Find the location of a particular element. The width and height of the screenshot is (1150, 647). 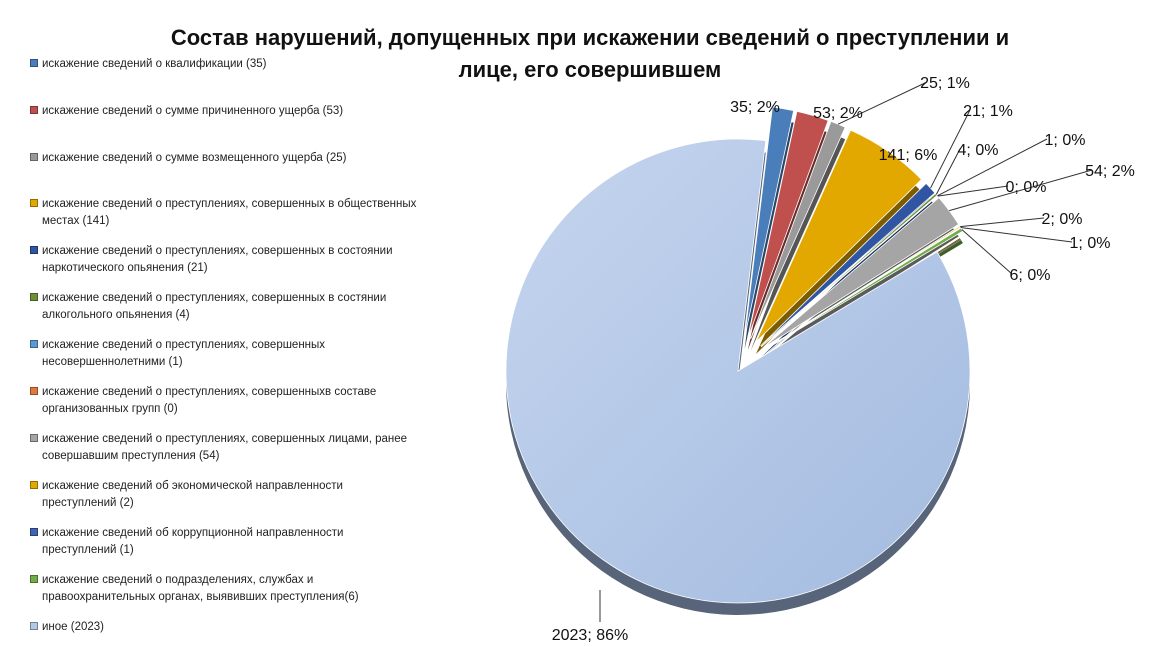

legend-item: искажение сведений о квалификации (35) is located at coordinates (225, 64).